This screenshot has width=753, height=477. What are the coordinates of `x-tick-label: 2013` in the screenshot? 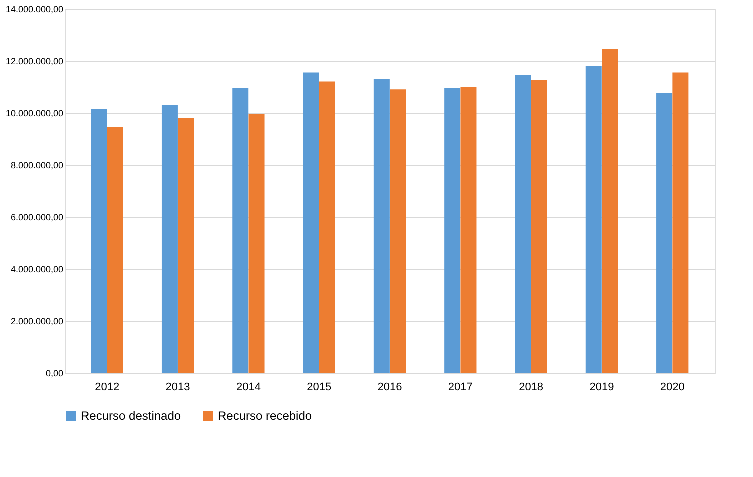 It's located at (178, 388).